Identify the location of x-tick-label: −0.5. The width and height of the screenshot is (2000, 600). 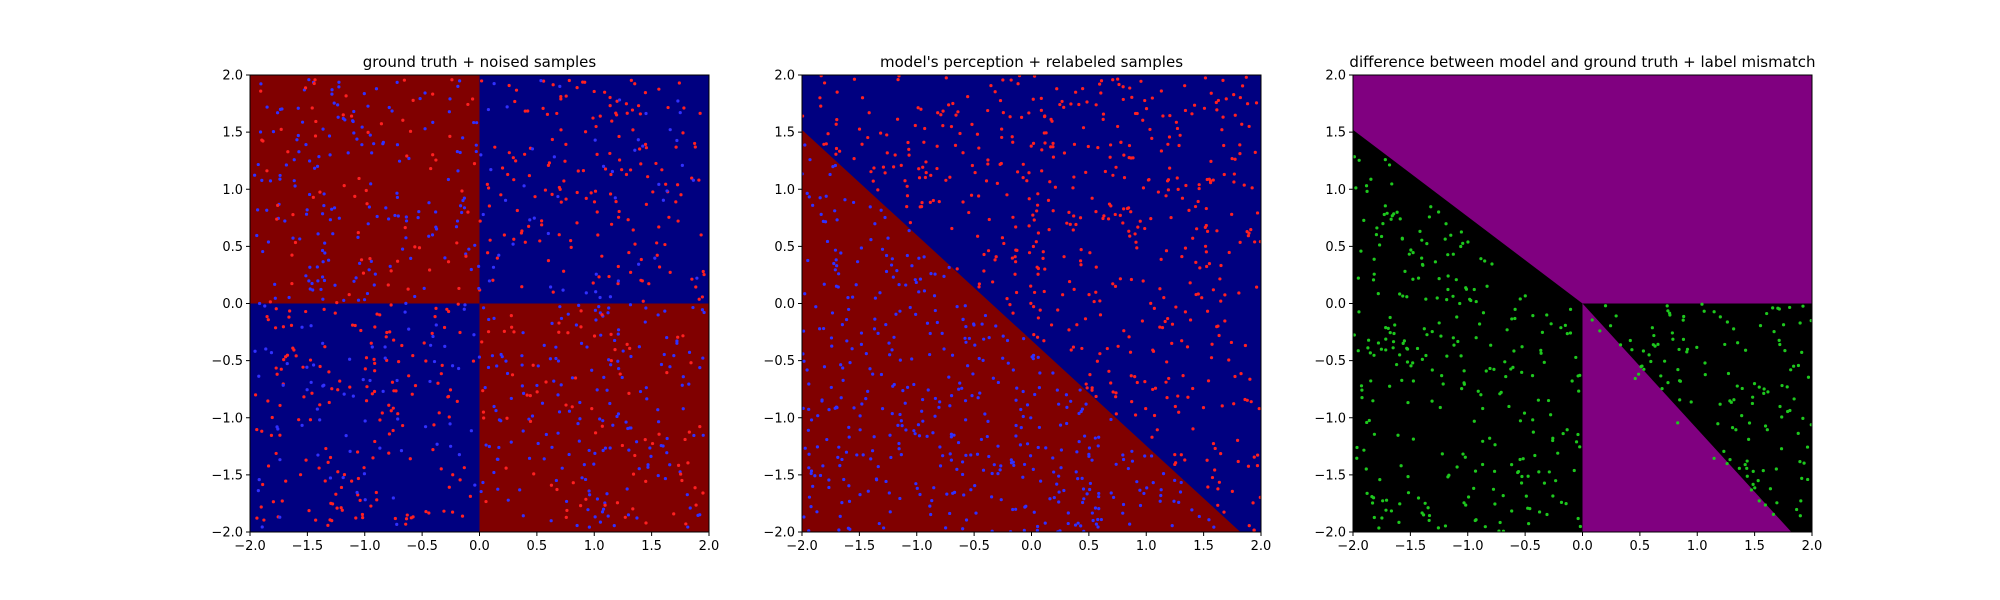
(974, 546).